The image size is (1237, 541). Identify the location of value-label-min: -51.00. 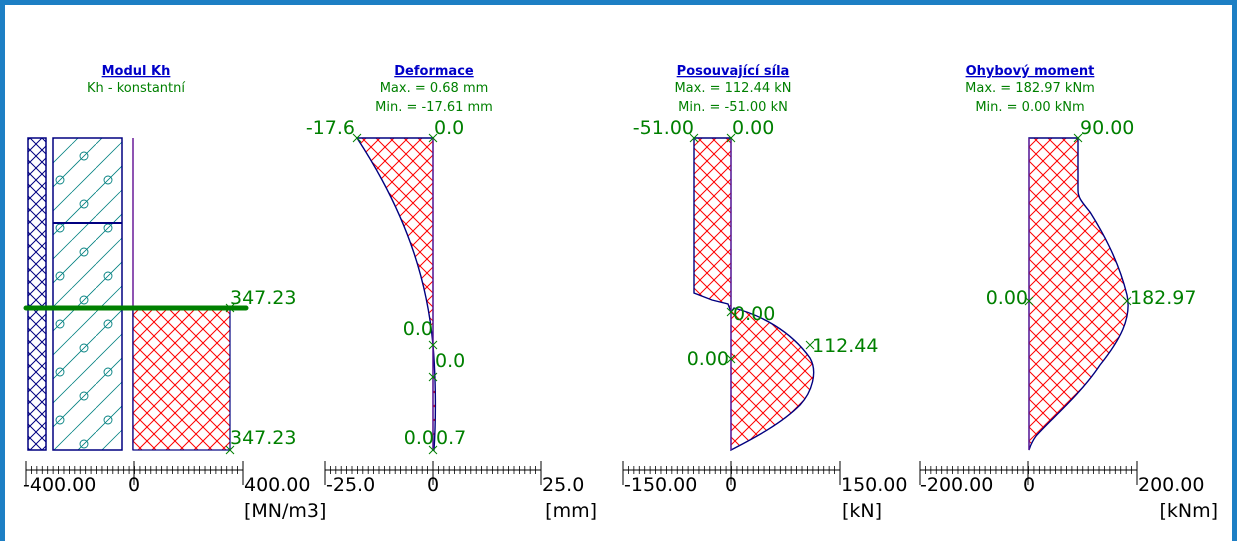
(663, 128).